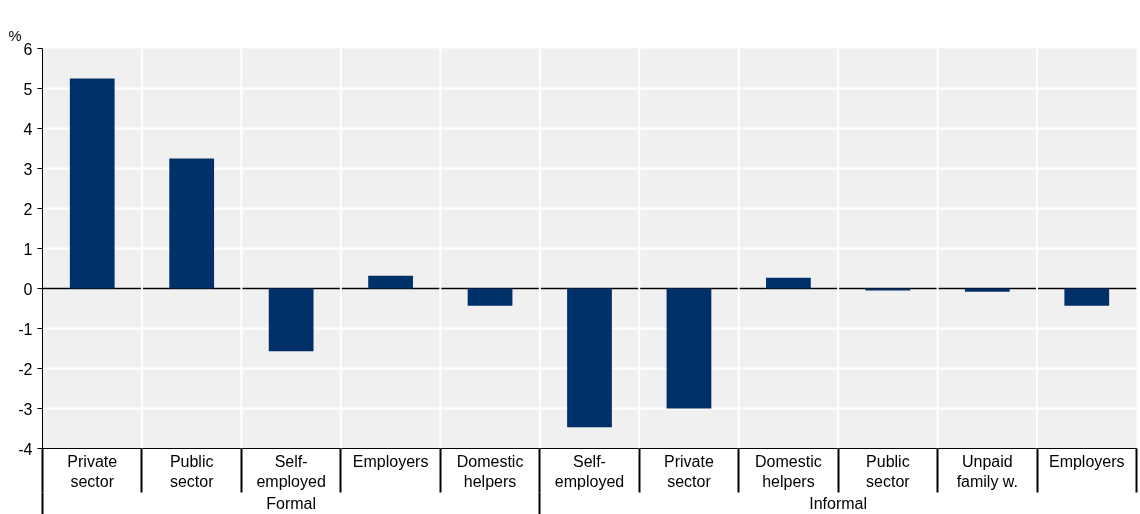 Image resolution: width=1140 pixels, height=514 pixels. What do you see at coordinates (838, 503) in the screenshot?
I see `text: Informal` at bounding box center [838, 503].